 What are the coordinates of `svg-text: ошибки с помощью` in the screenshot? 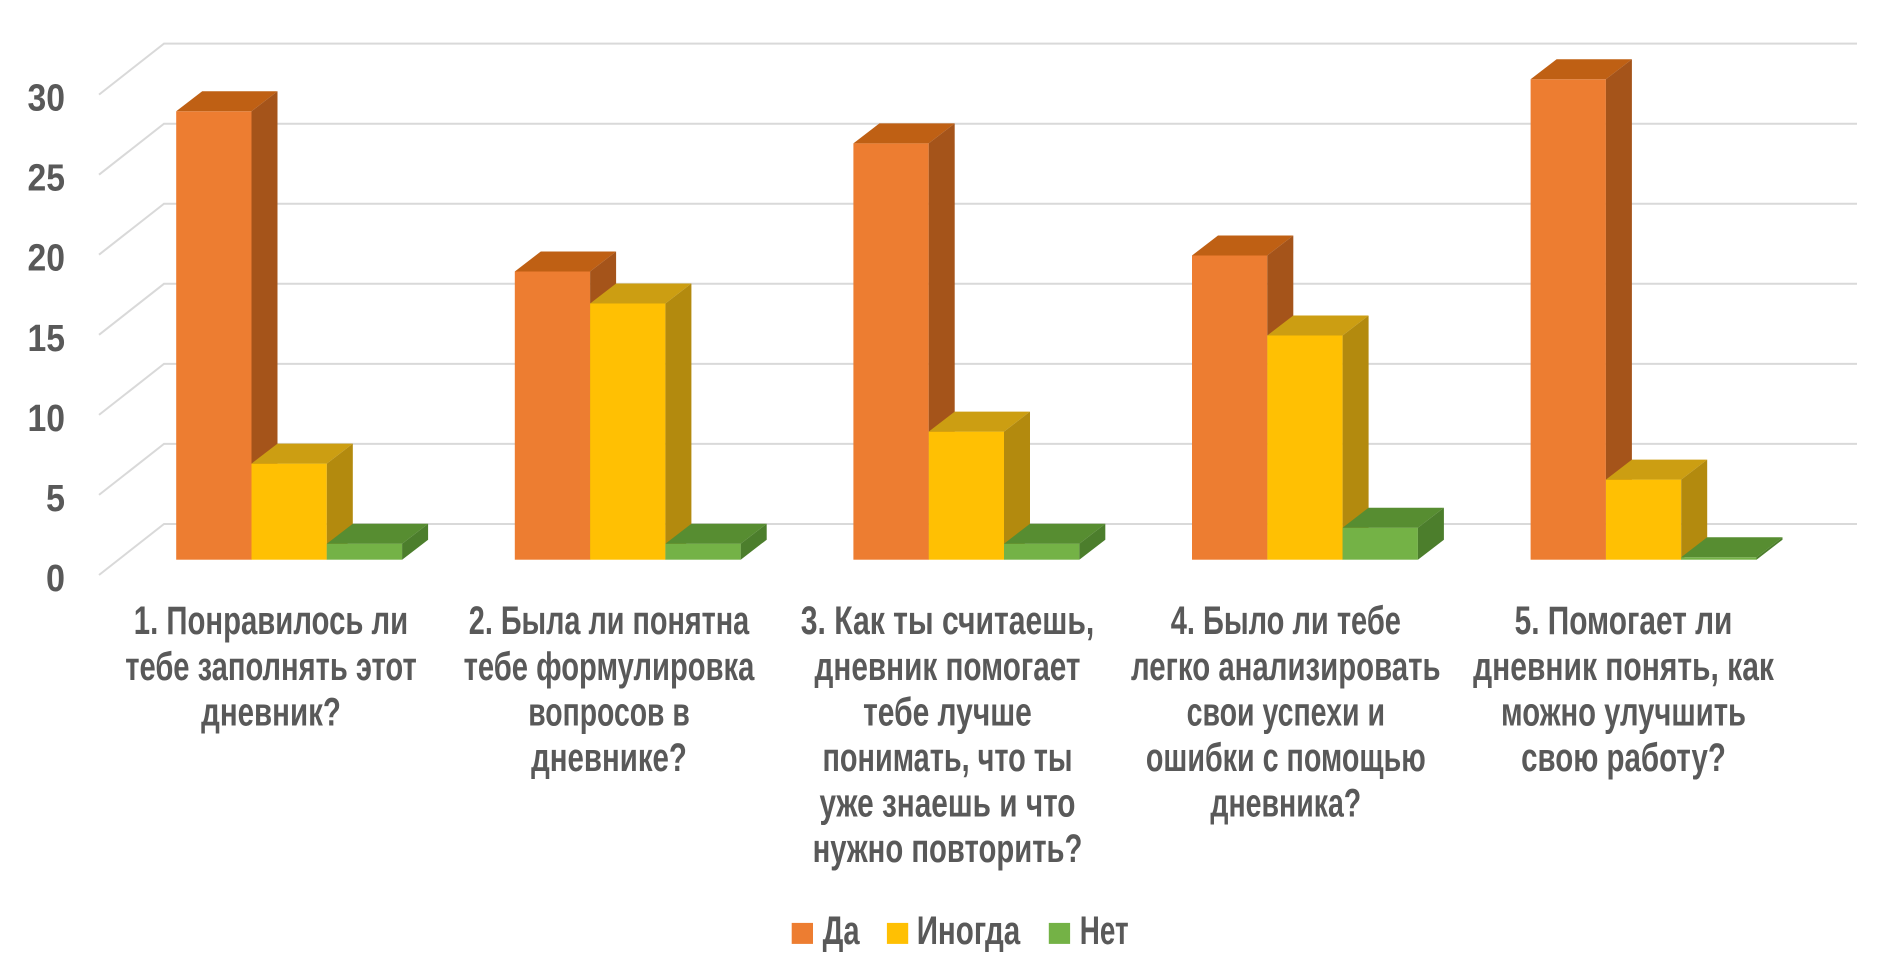 It's located at (1286, 758).